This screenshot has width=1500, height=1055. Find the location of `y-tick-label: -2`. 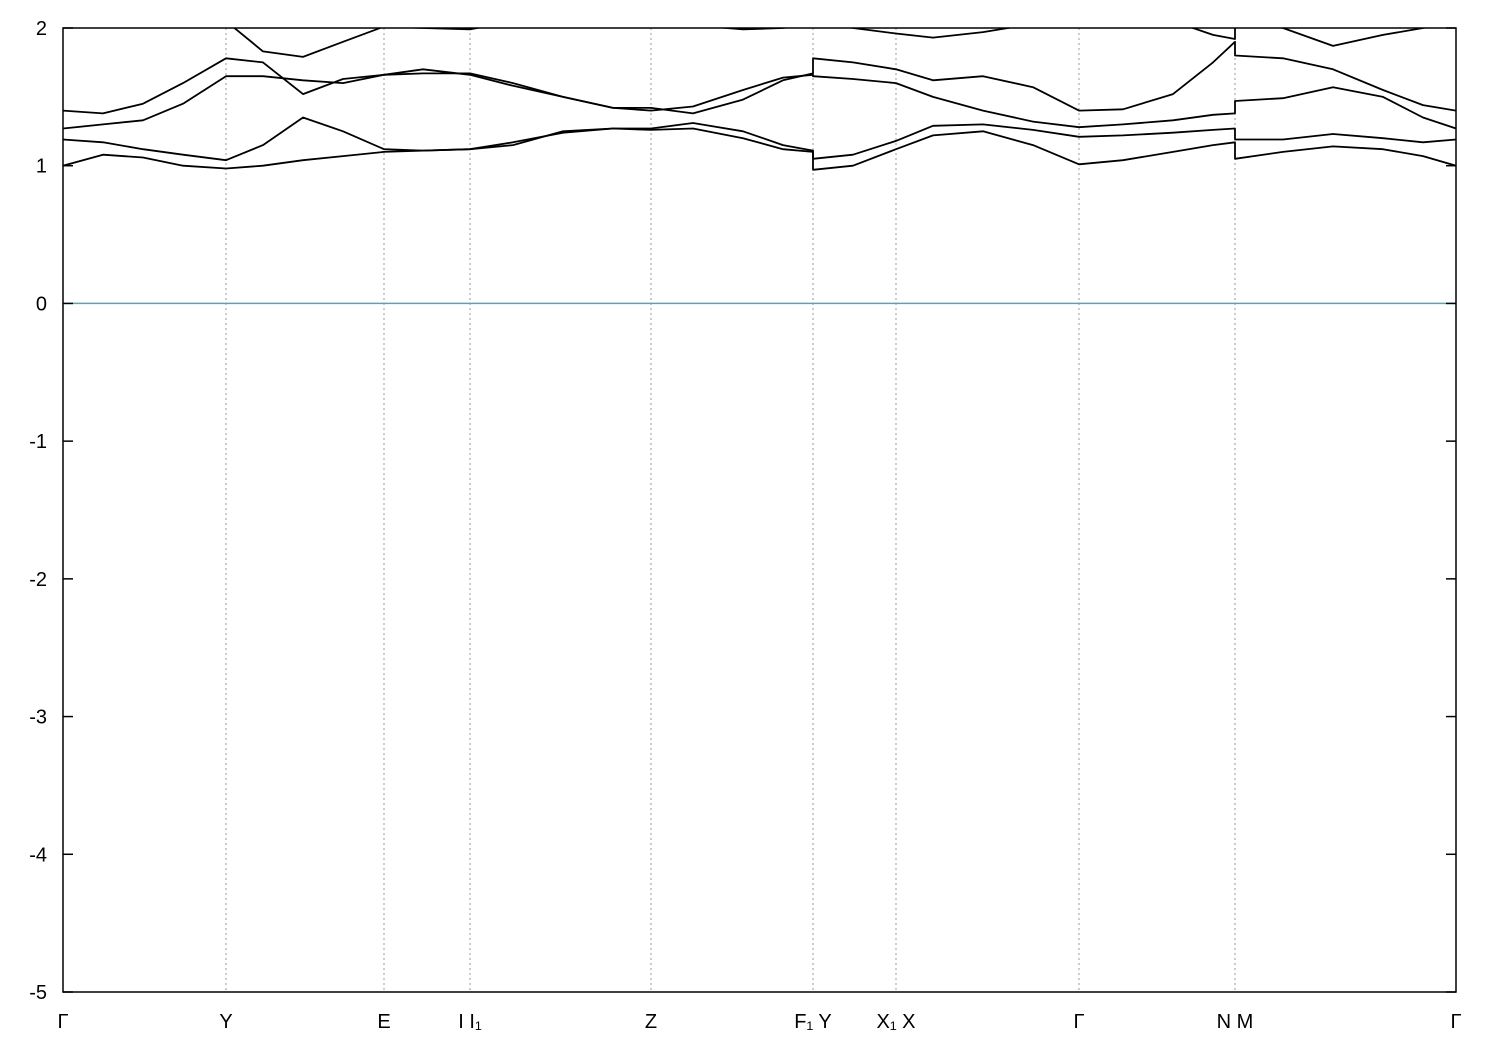

y-tick-label: -2 is located at coordinates (38, 580).